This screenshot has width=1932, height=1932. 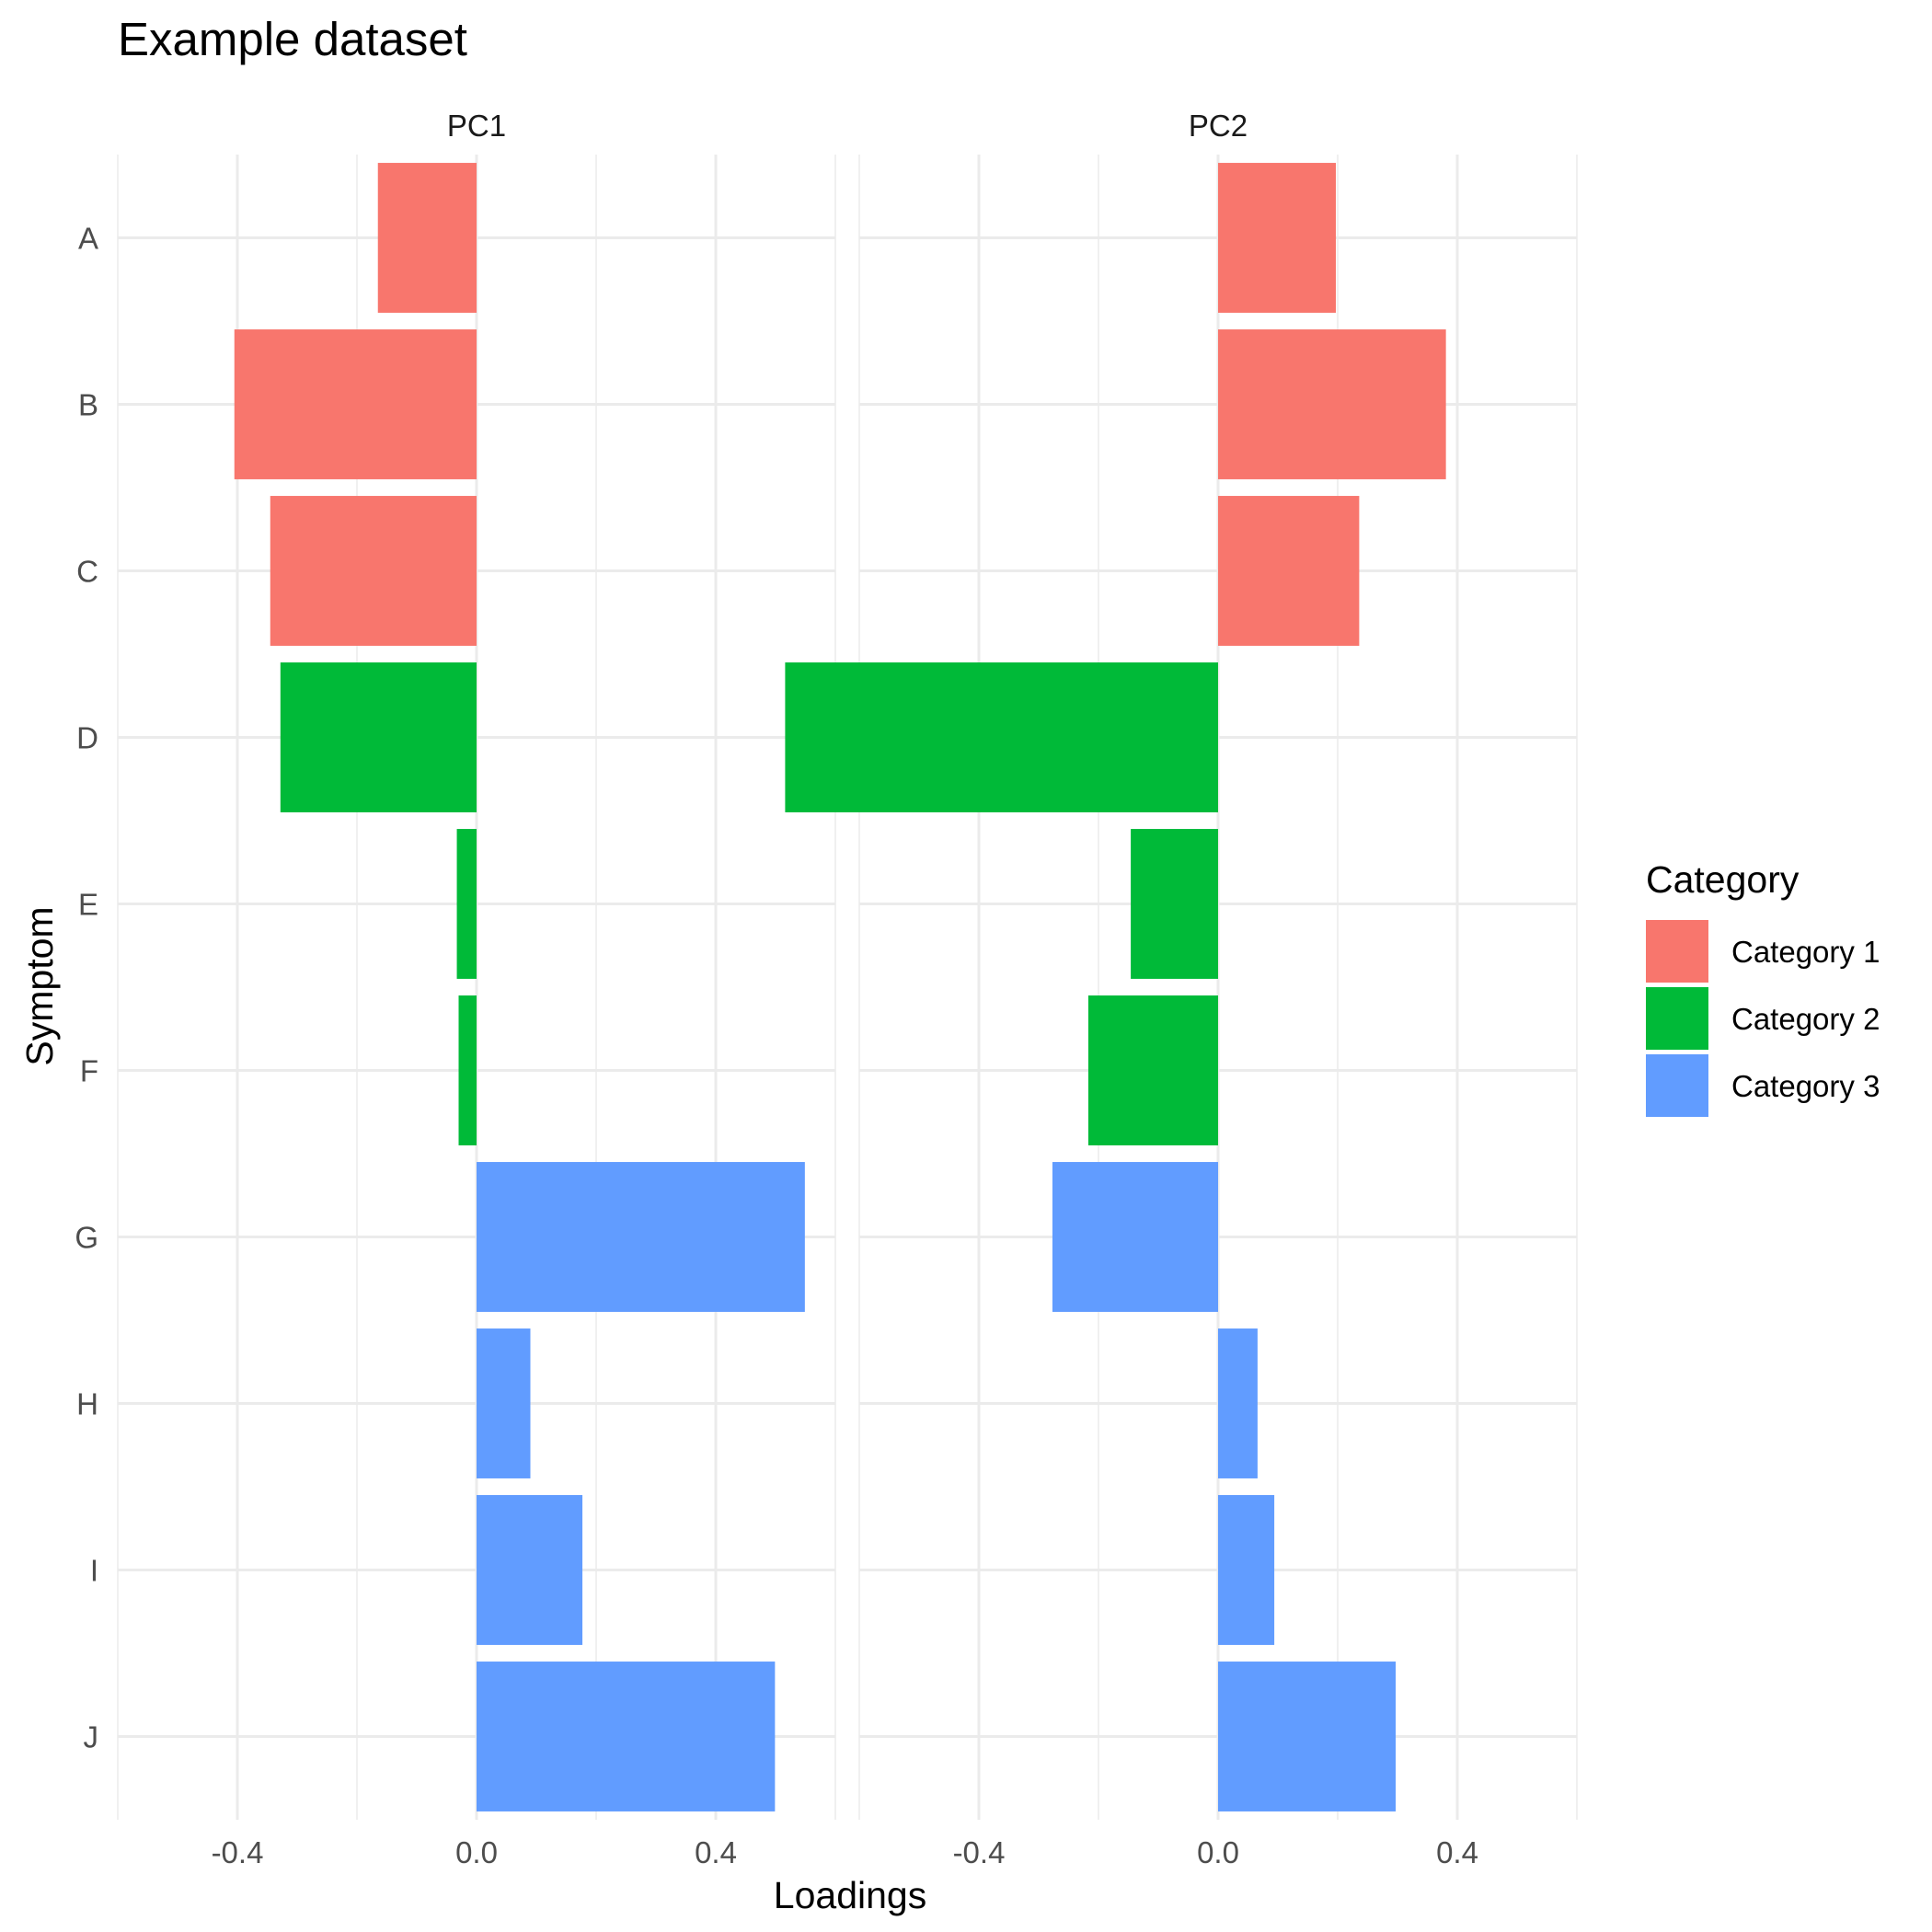 What do you see at coordinates (1277, 238) in the screenshot?
I see `bar-pc2-a` at bounding box center [1277, 238].